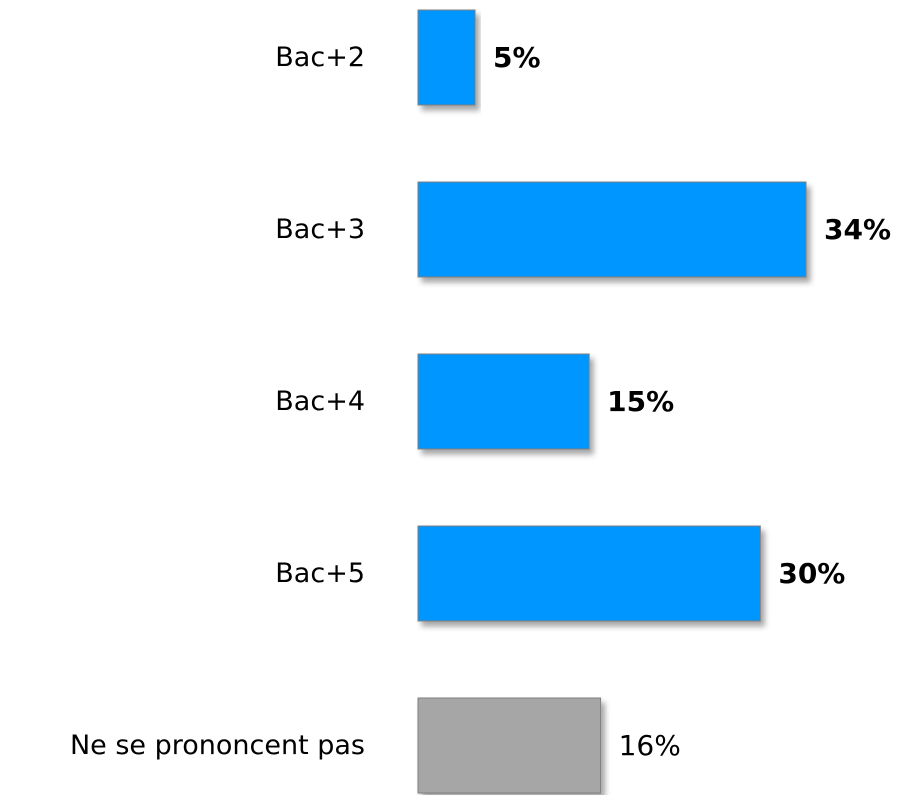 This screenshot has width=913, height=795. Describe the element at coordinates (320, 229) in the screenshot. I see `category-label-1: Bac+3` at that location.